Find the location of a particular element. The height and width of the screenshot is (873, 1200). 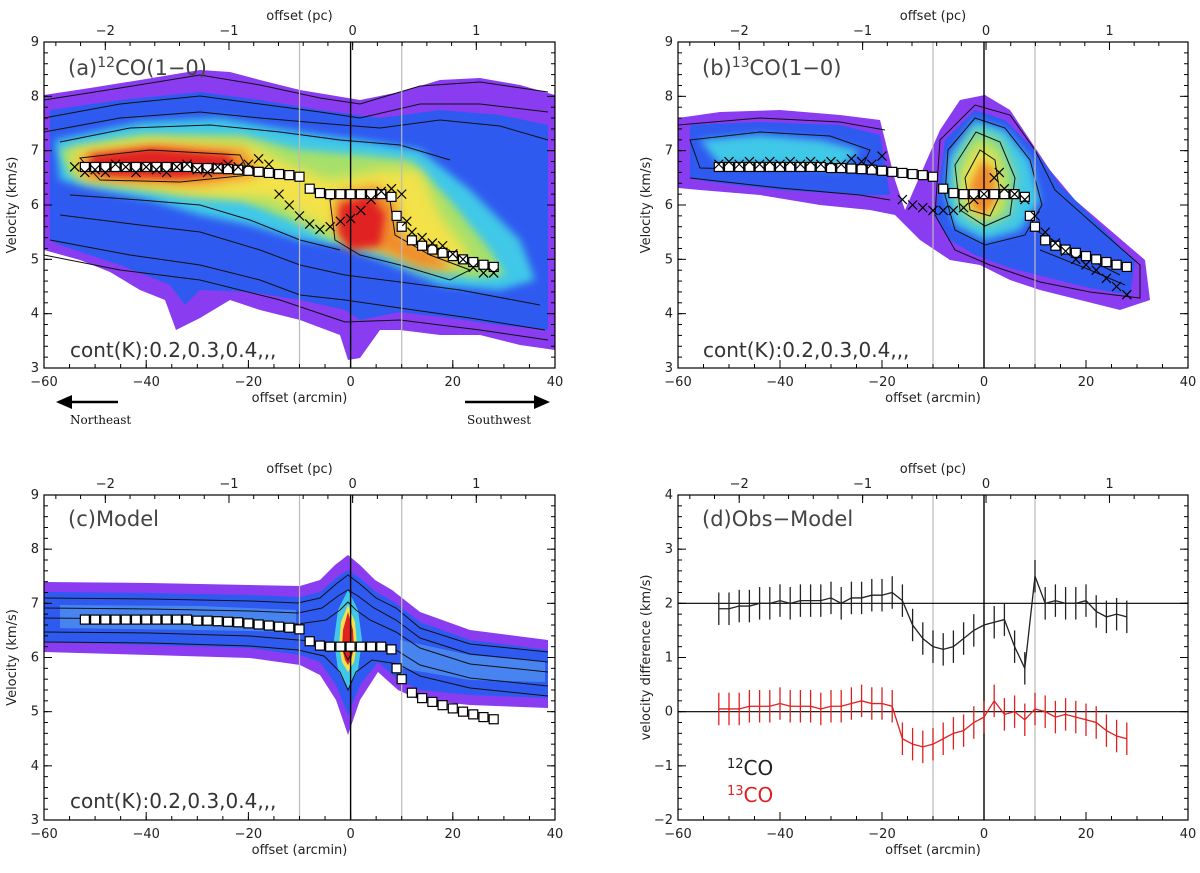

title-main: CO(1−0) is located at coordinates (161, 68).